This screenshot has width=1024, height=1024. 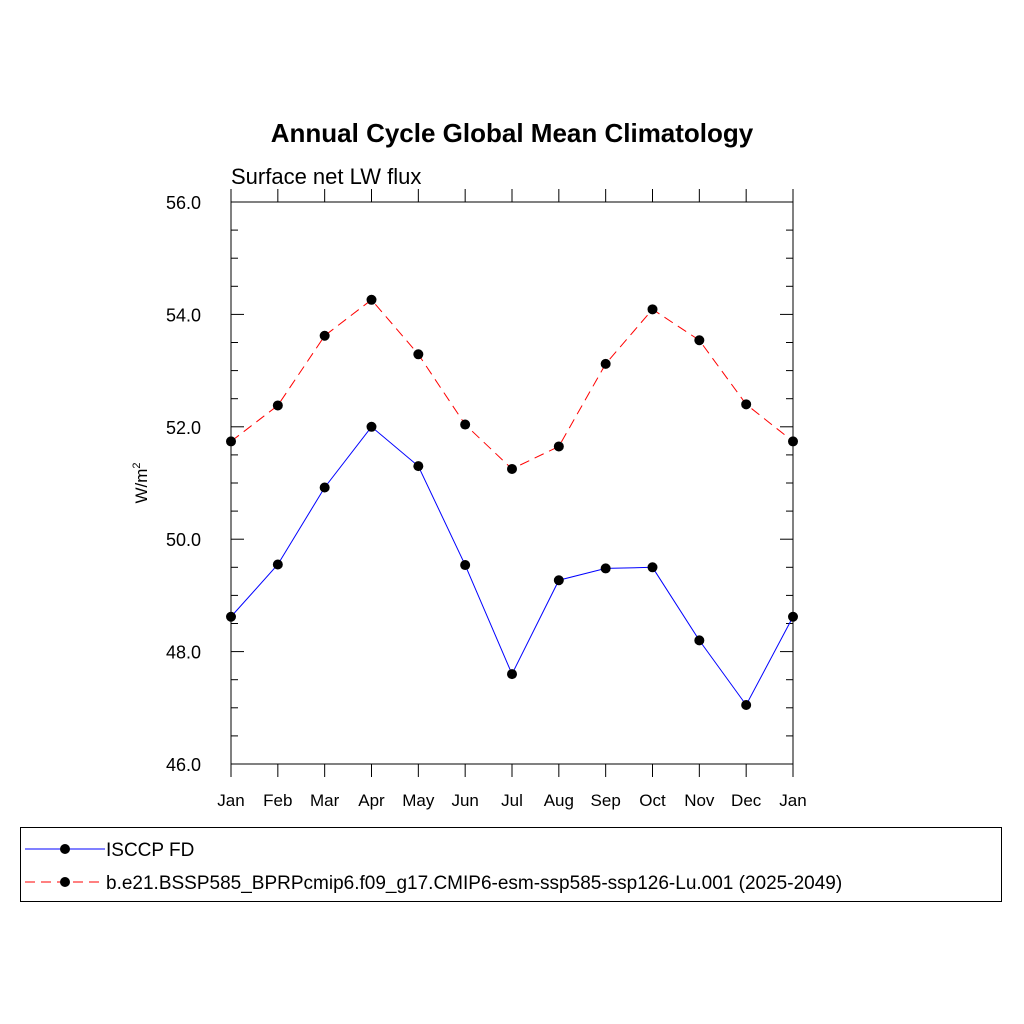 I want to click on x-tick-label: Aug, so click(x=559, y=800).